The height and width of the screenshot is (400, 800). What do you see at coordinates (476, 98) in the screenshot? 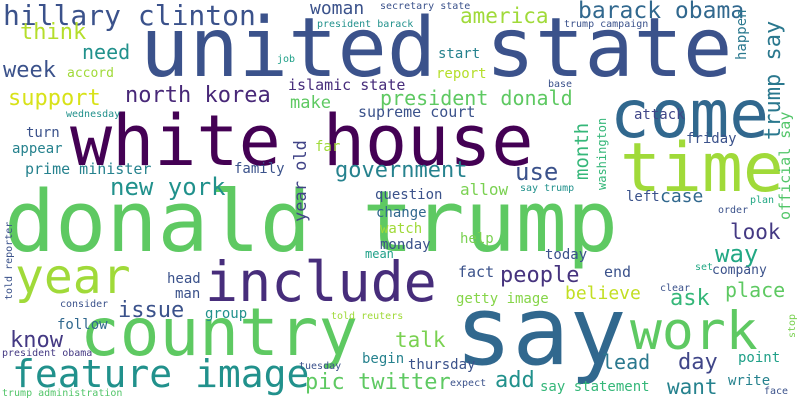
I see `word-president-donald: president donald` at bounding box center [476, 98].